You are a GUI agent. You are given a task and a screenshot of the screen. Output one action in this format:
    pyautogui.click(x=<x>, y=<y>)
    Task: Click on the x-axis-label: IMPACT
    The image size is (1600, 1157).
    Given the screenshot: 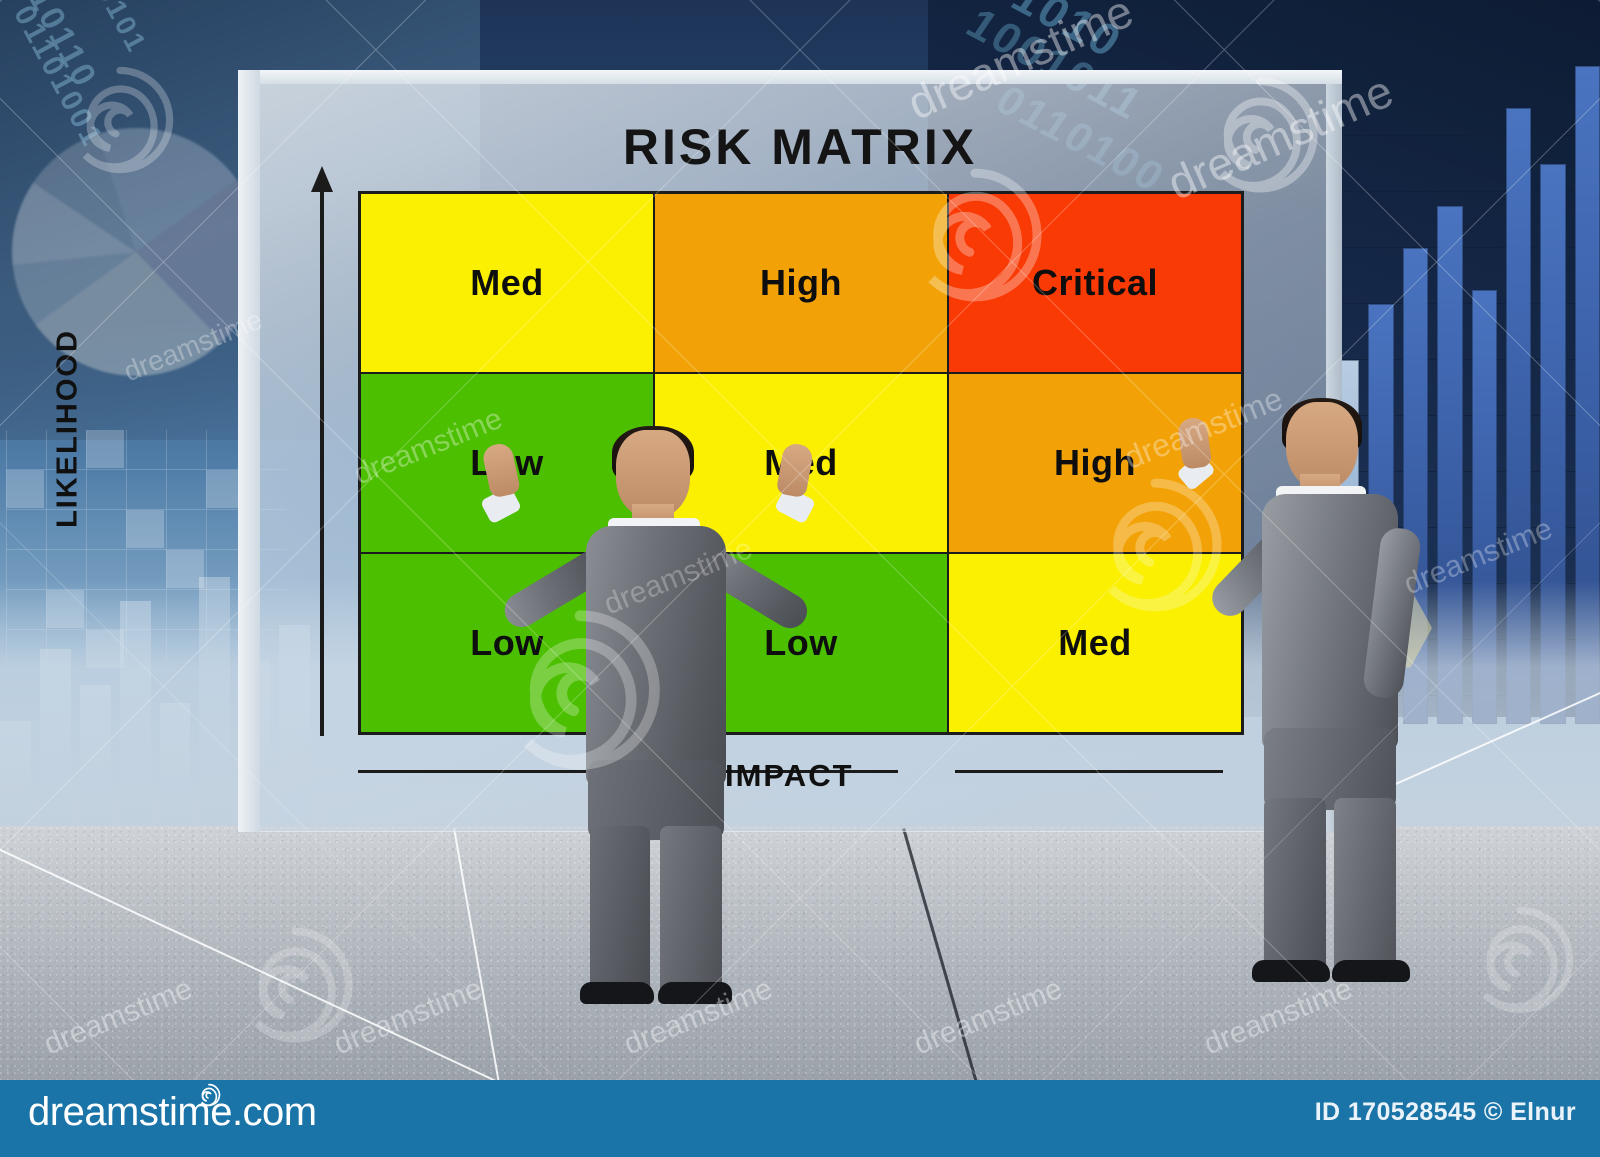 What is the action you would take?
    pyautogui.click(x=789, y=775)
    